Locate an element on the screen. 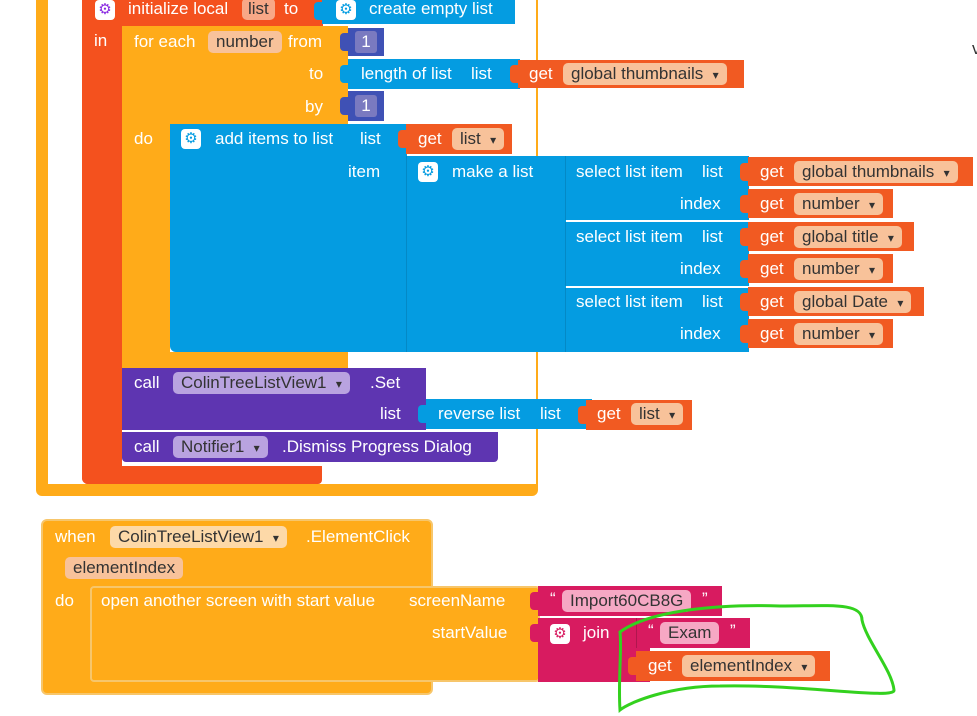  length-of-list-block is located at coordinates (434, 74).